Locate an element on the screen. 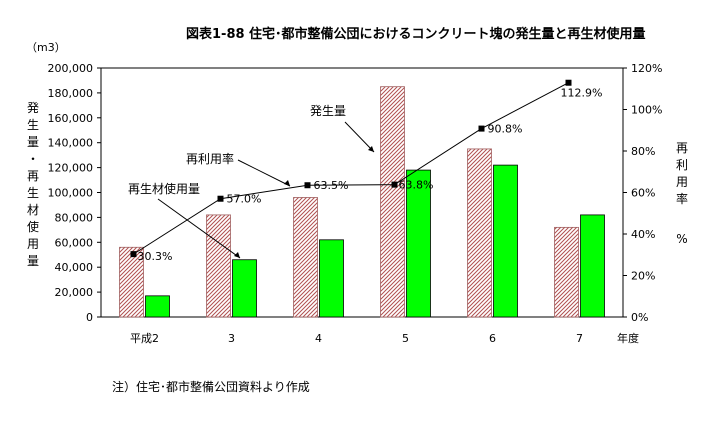 This screenshot has width=720, height=428. callout-label: 再利用率 is located at coordinates (210, 158).